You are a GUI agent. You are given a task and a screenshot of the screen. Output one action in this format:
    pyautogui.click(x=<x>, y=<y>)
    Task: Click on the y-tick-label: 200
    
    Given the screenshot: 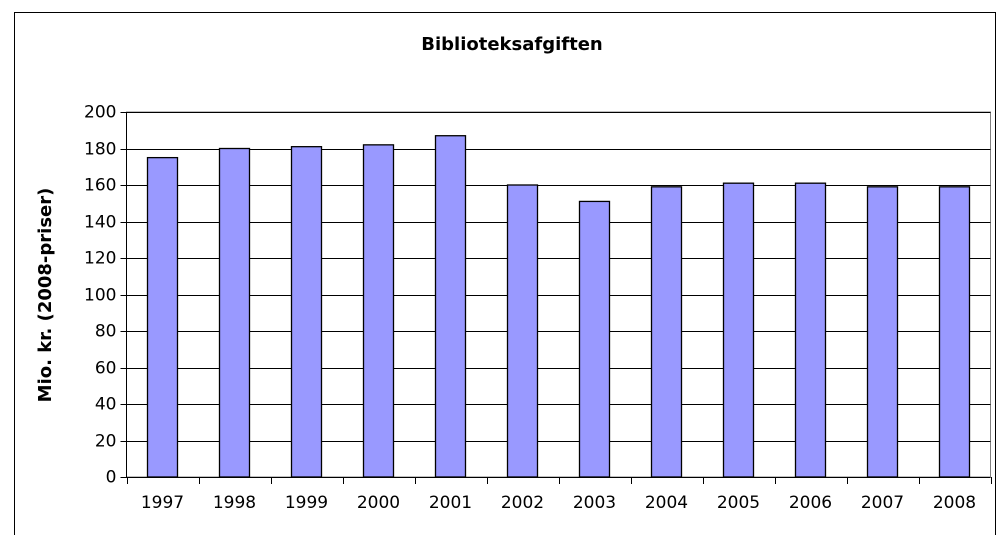 What is the action you would take?
    pyautogui.click(x=100, y=113)
    